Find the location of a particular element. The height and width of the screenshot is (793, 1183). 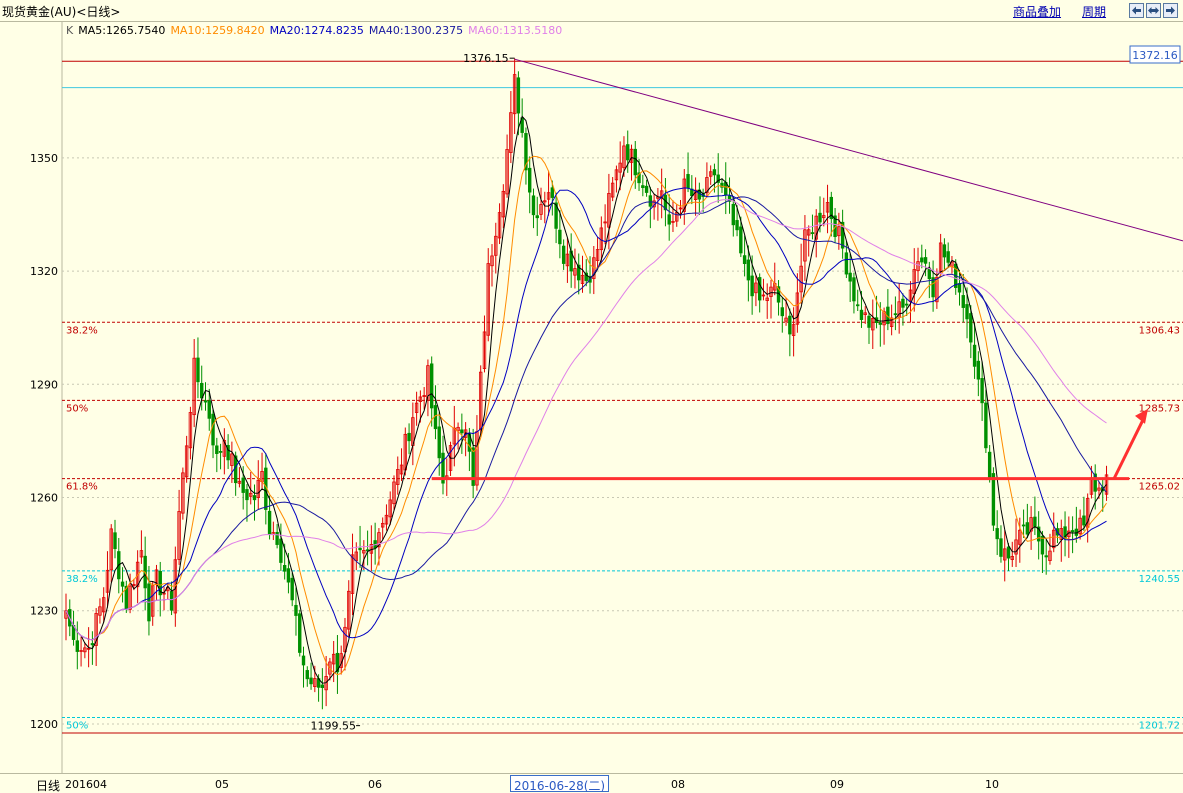

month-tick-may: 05 is located at coordinates (222, 784).